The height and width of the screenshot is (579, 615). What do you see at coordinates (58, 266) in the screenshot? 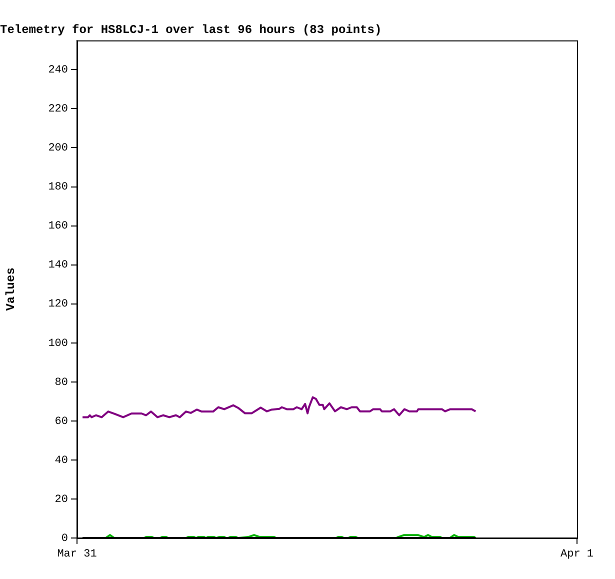
I see `y-tick-label: 140` at bounding box center [58, 266].